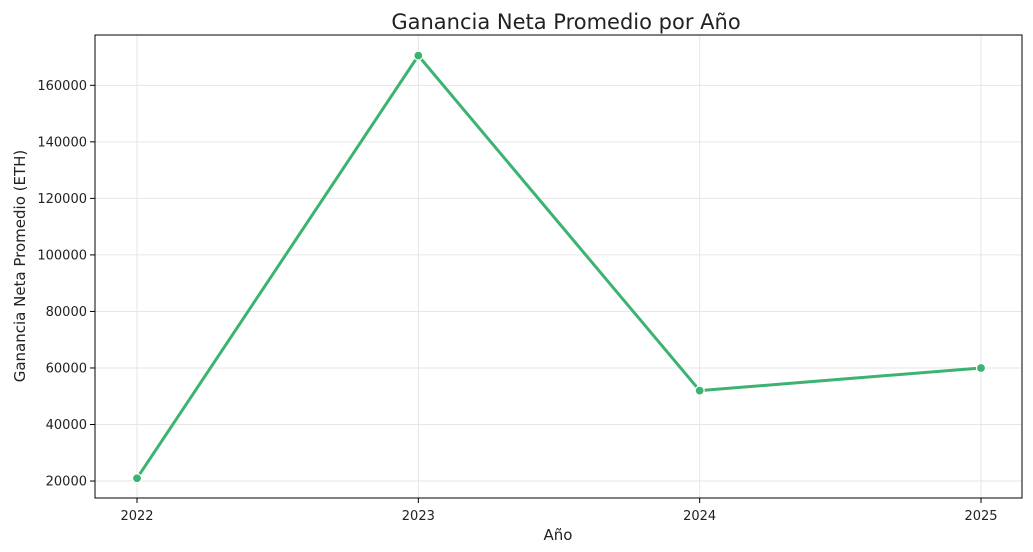 Image resolution: width=1033 pixels, height=552 pixels. Describe the element at coordinates (62, 255) in the screenshot. I see `y-tick-label: 100000` at that location.